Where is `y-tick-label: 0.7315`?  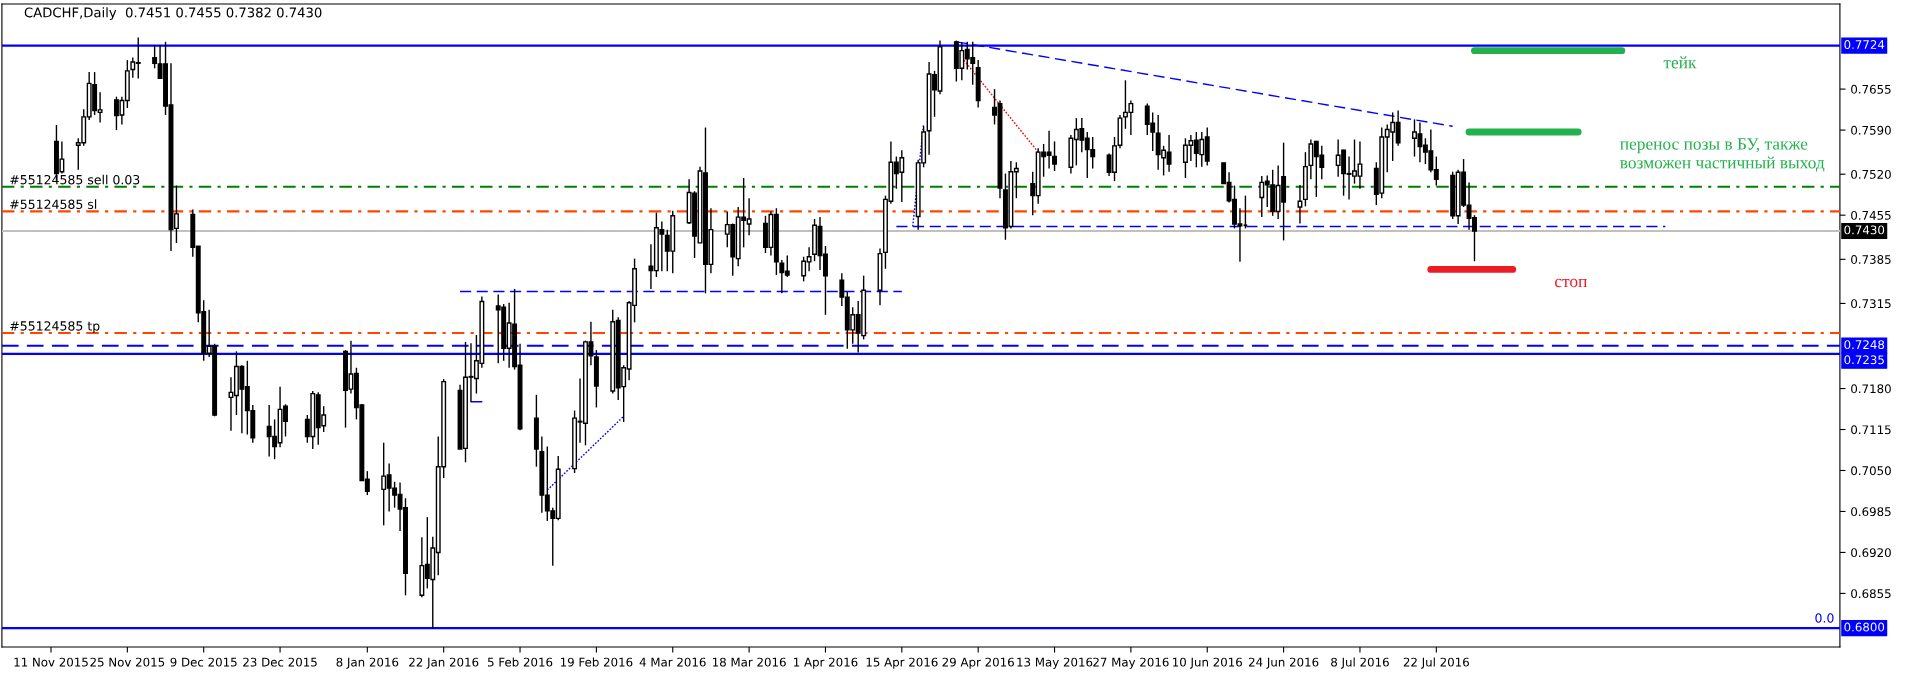
y-tick-label: 0.7315 is located at coordinates (1871, 304).